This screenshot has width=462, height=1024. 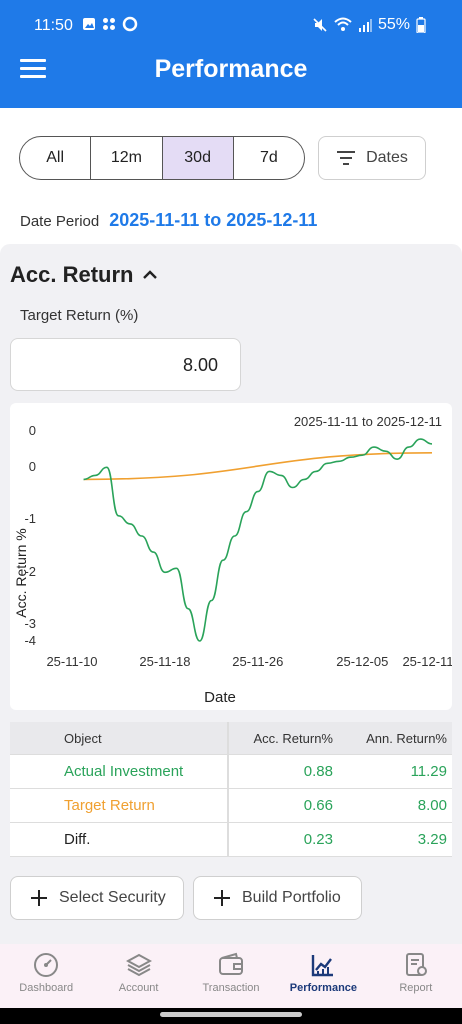 I want to click on nav-report: Report, so click(x=416, y=977).